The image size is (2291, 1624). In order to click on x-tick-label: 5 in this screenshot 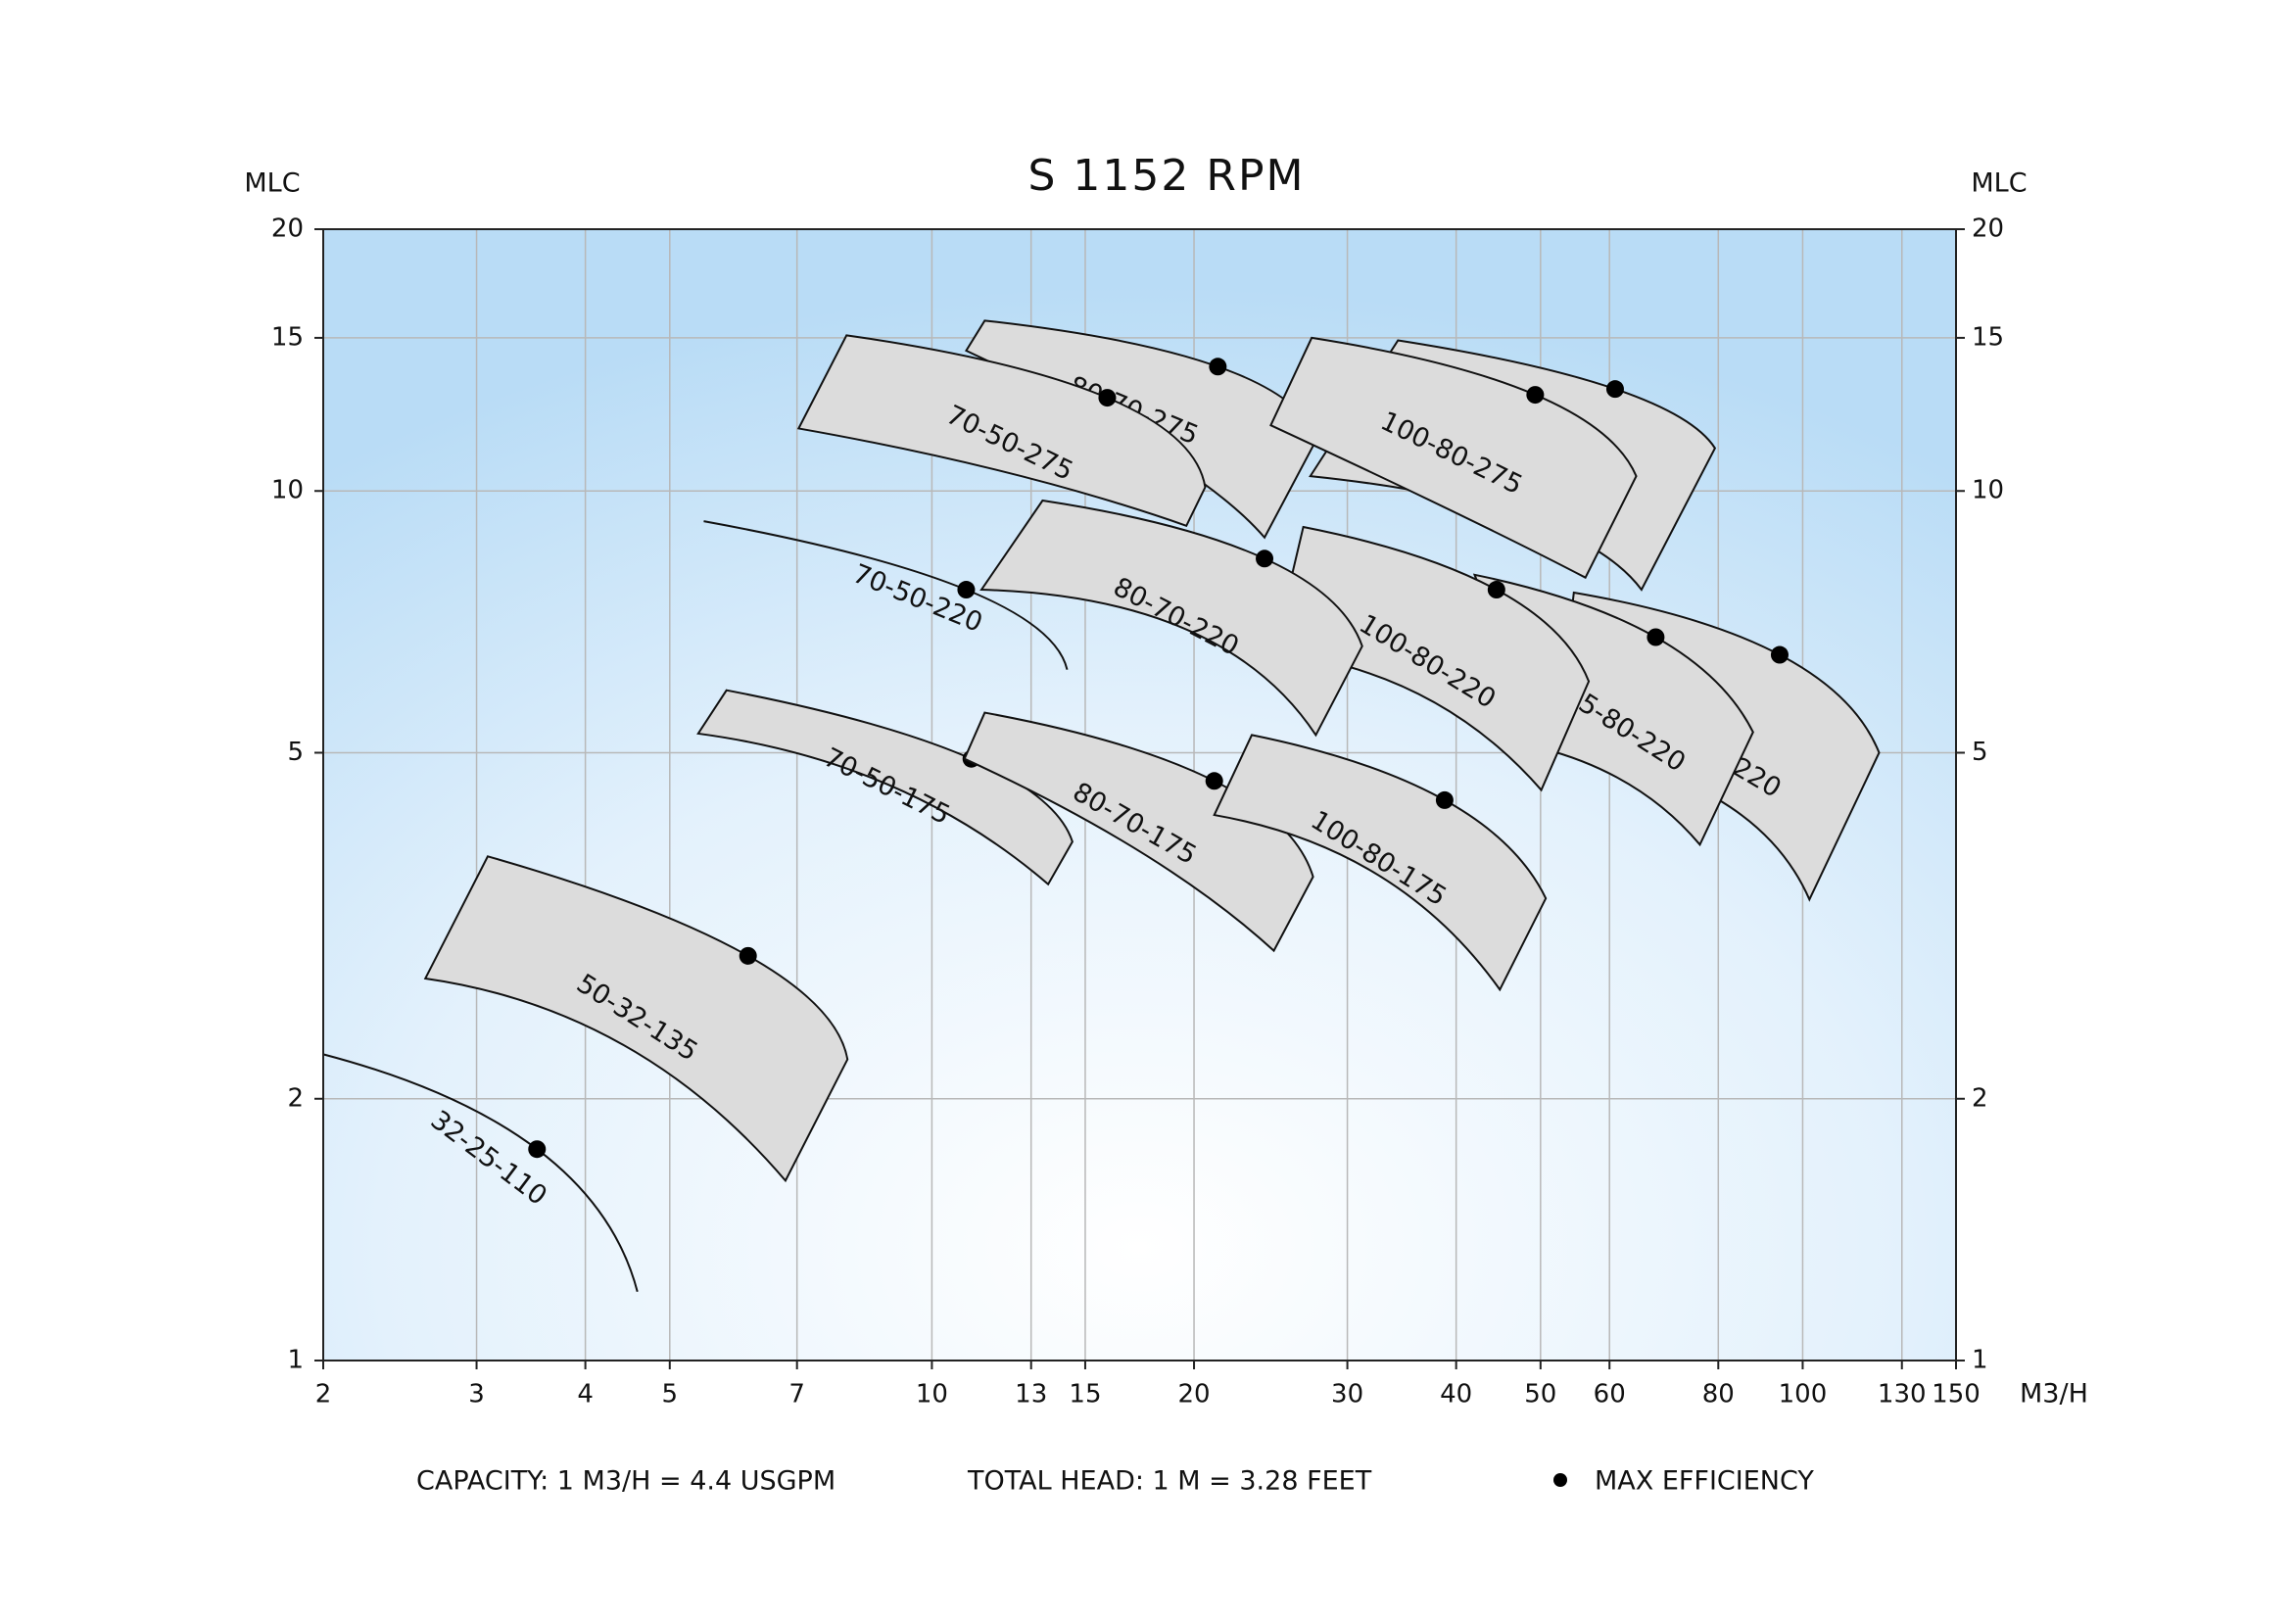, I will do `click(670, 1394)`.